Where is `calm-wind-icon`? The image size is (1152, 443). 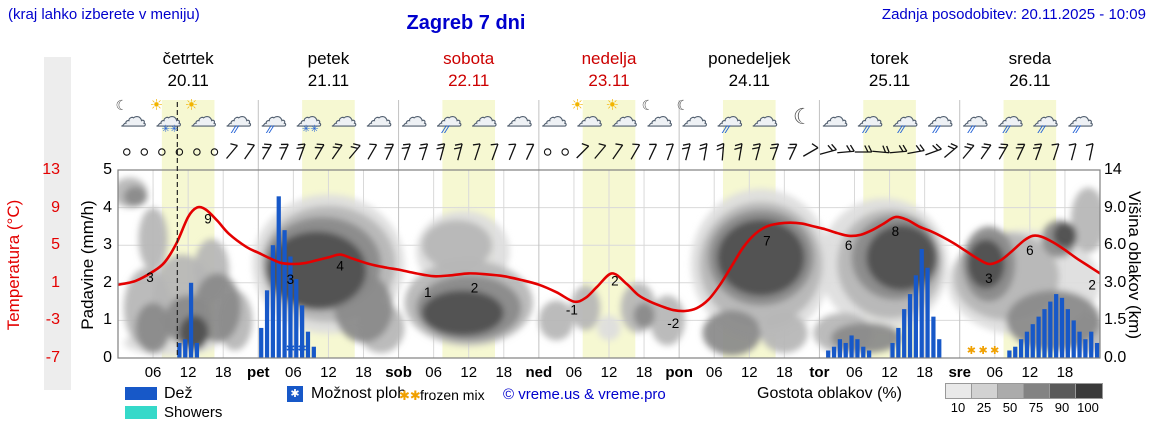
calm-wind-icon is located at coordinates (565, 152).